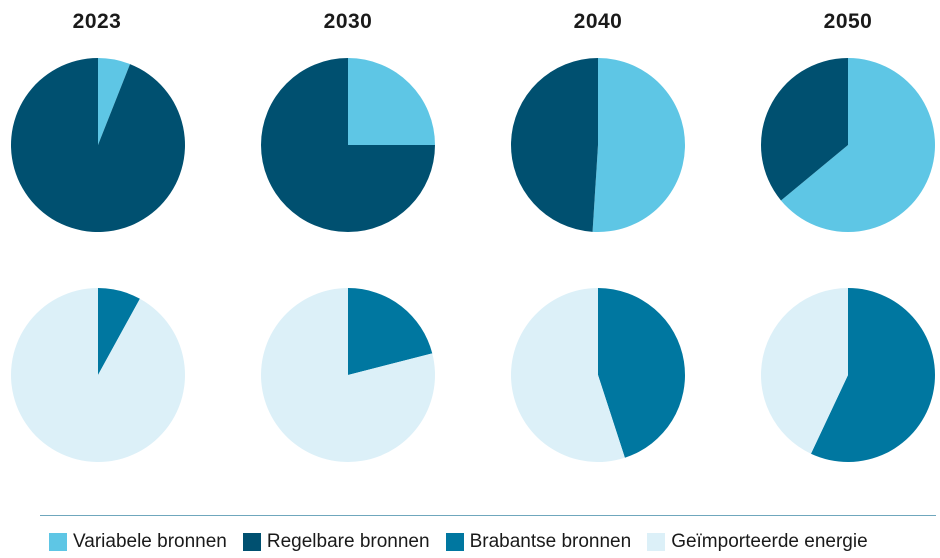  Describe the element at coordinates (769, 541) in the screenshot. I see `legend-label-geimporteerde-energie: Geïmporteerde energie` at that location.